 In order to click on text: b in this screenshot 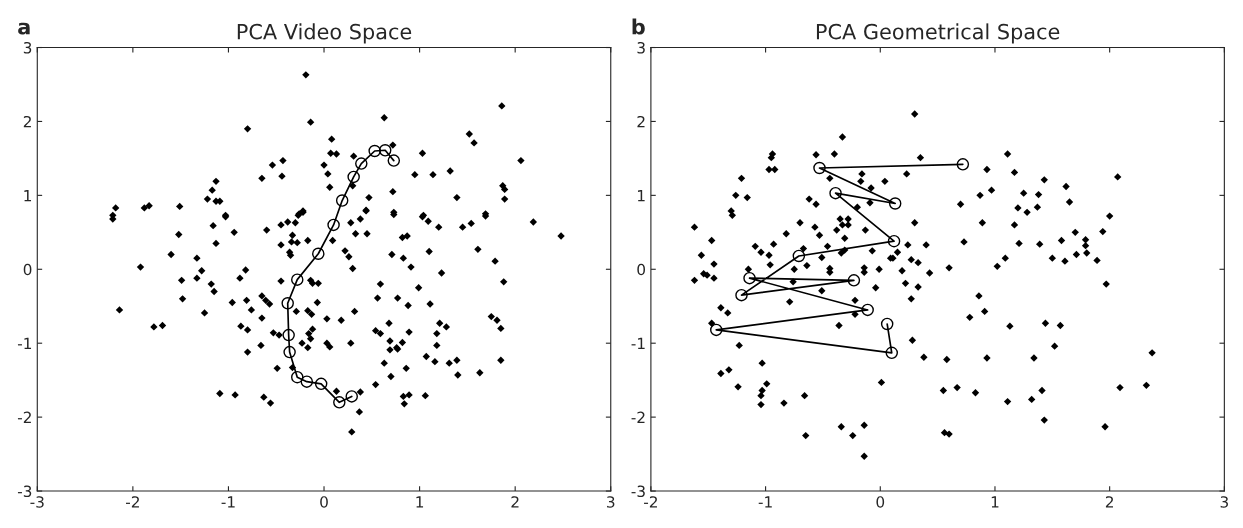, I will do `click(638, 26)`.